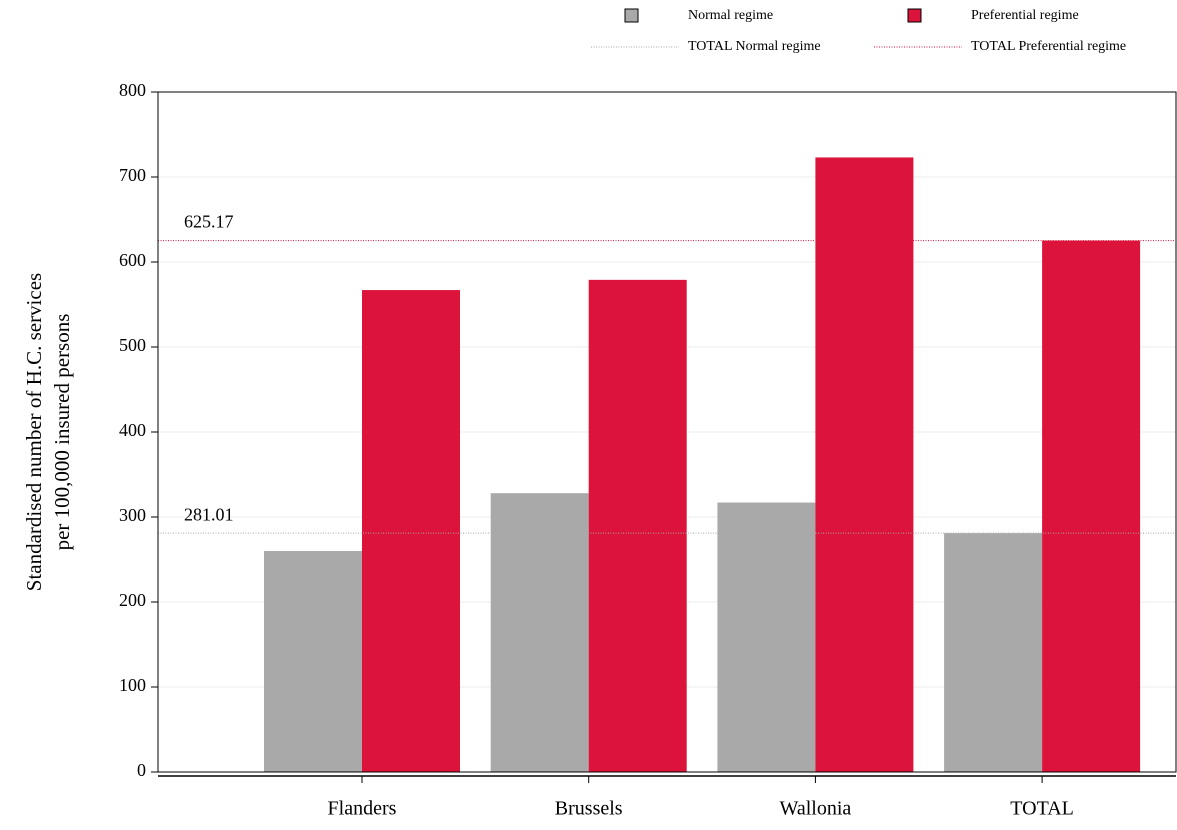  Describe the element at coordinates (1025, 15) in the screenshot. I see `legend-label: Preferential regime` at that location.